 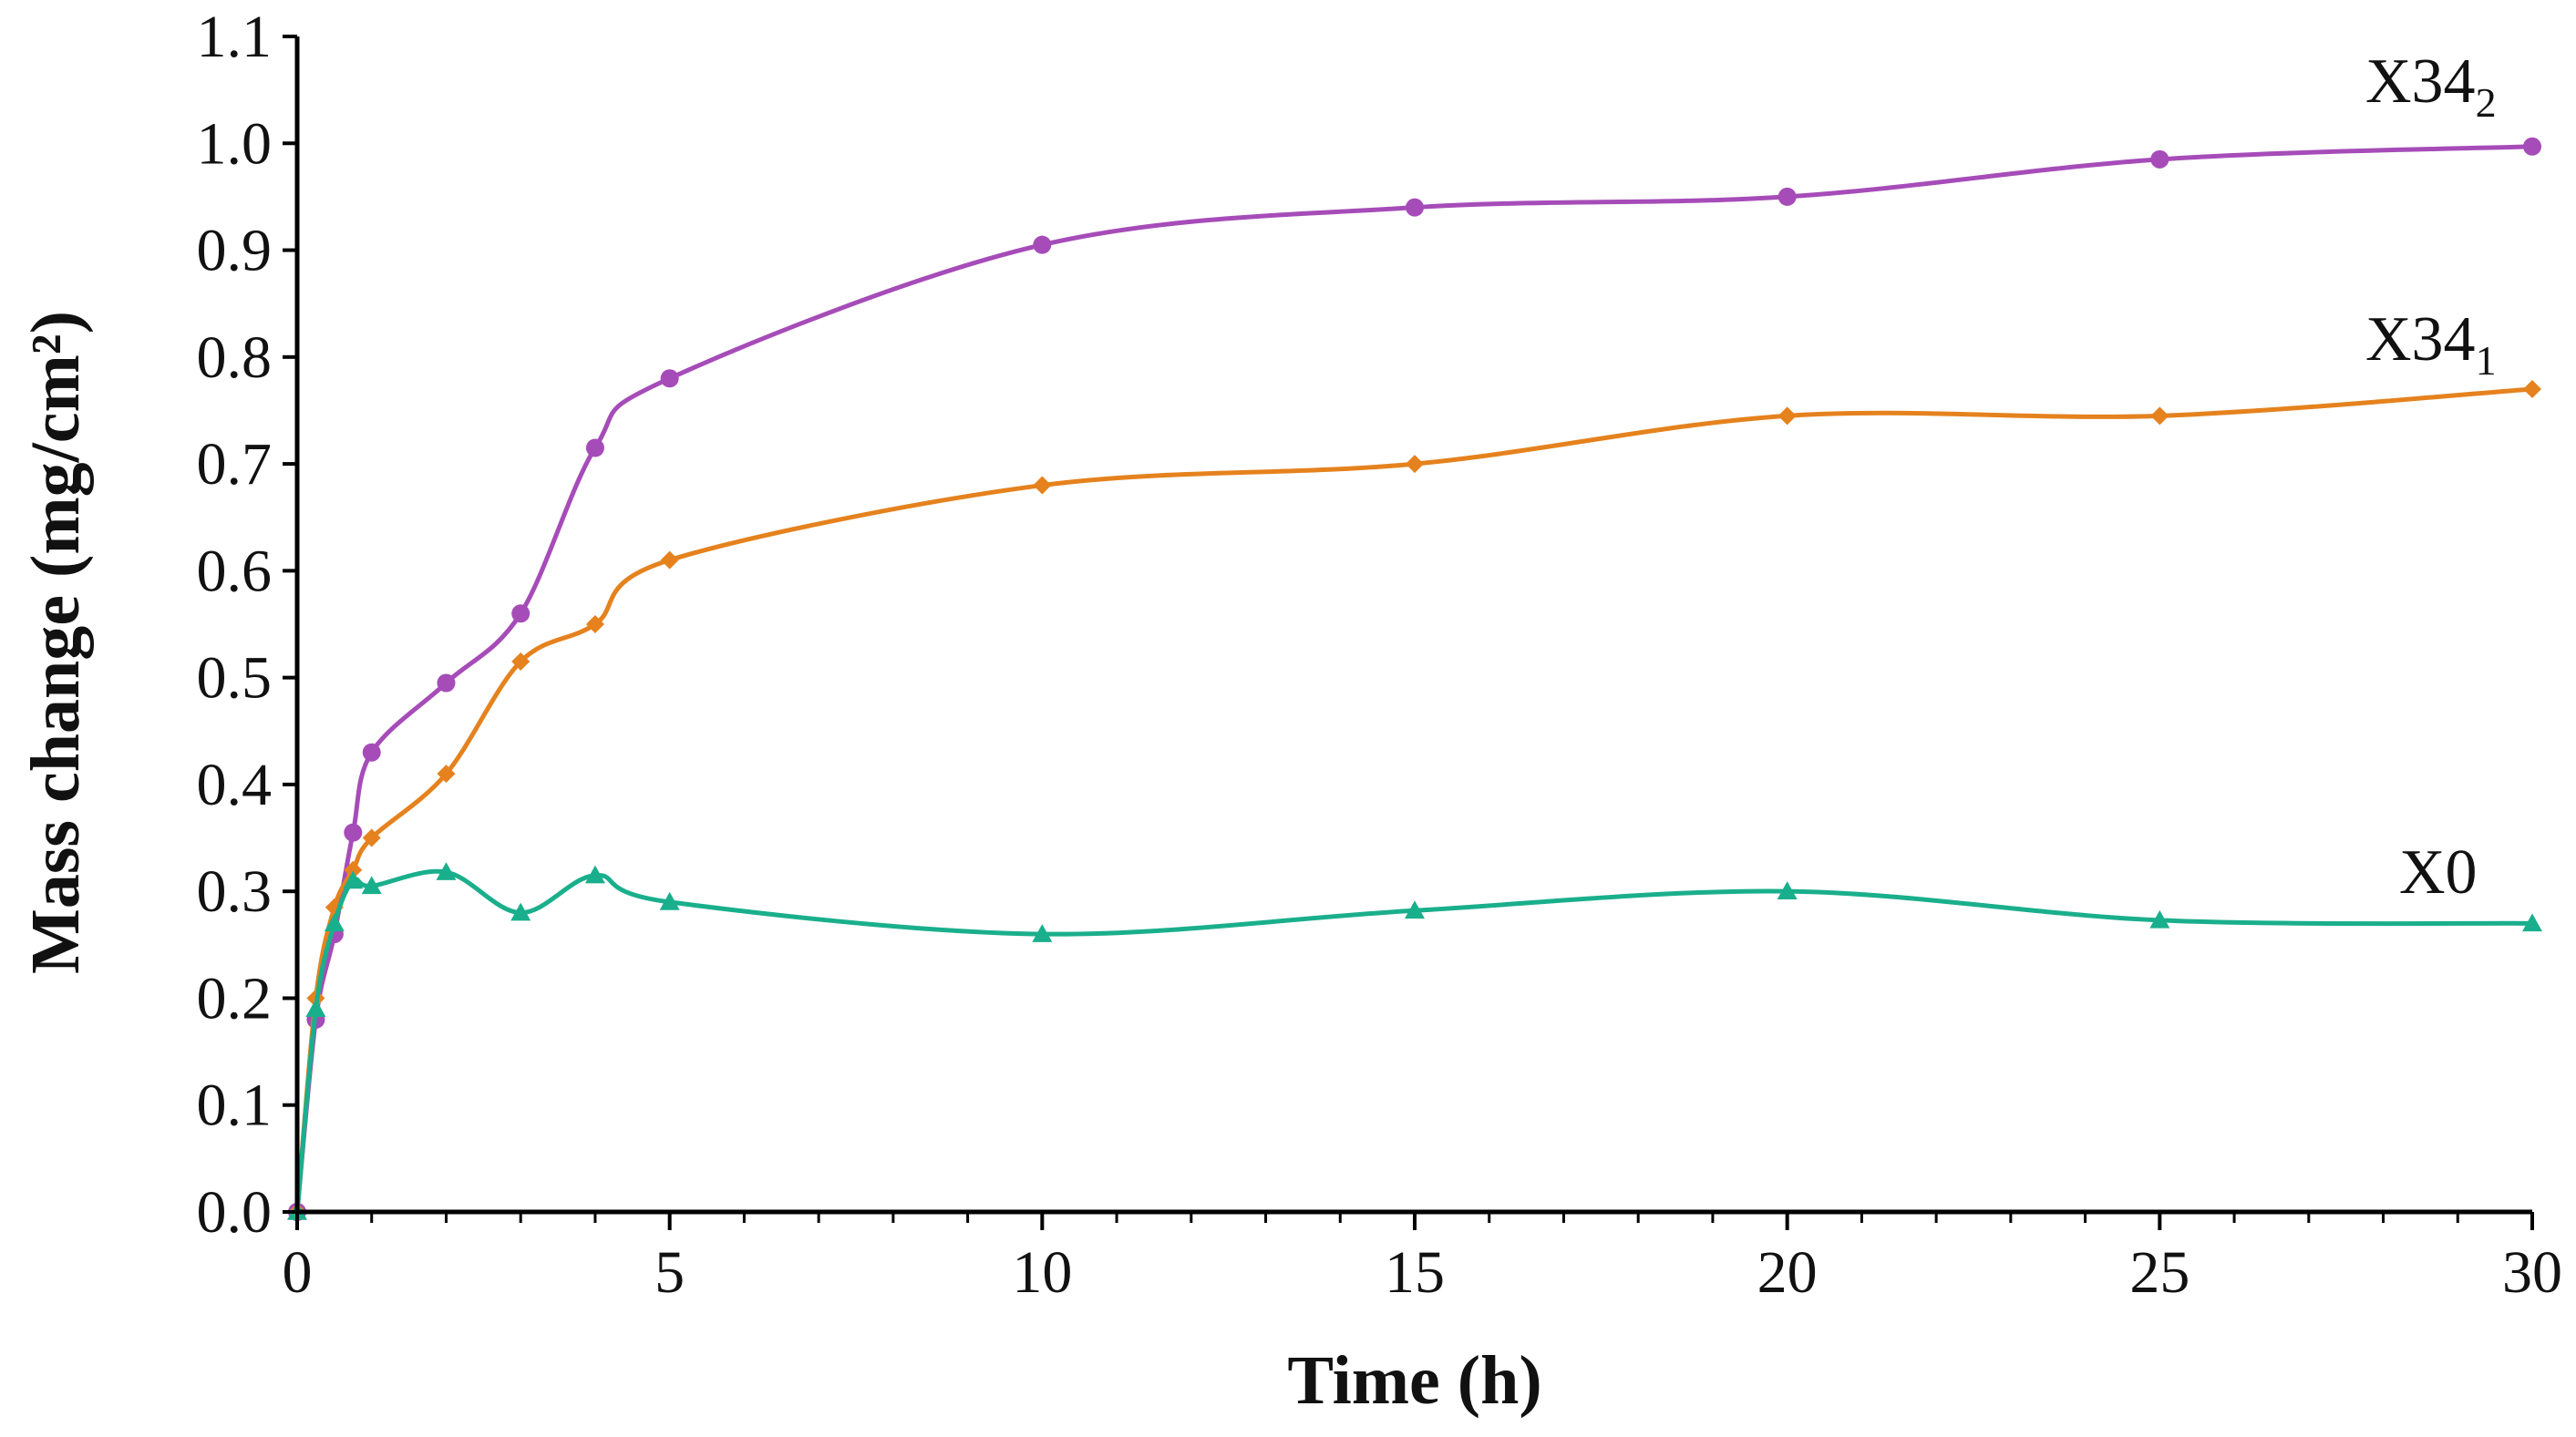 I want to click on x-tick-label: 10, so click(x=1042, y=1273).